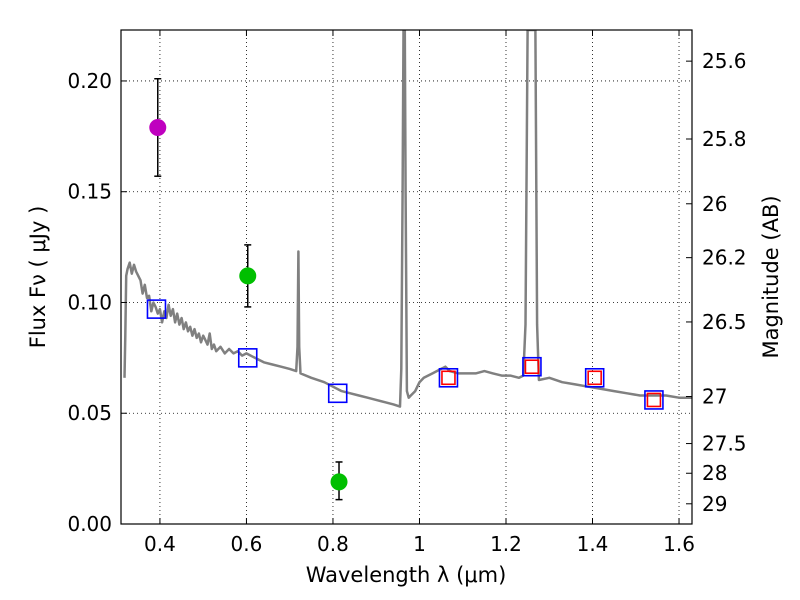 This screenshot has height=600, width=800. What do you see at coordinates (714, 473) in the screenshot?
I see `mag-tick-label: 28` at bounding box center [714, 473].